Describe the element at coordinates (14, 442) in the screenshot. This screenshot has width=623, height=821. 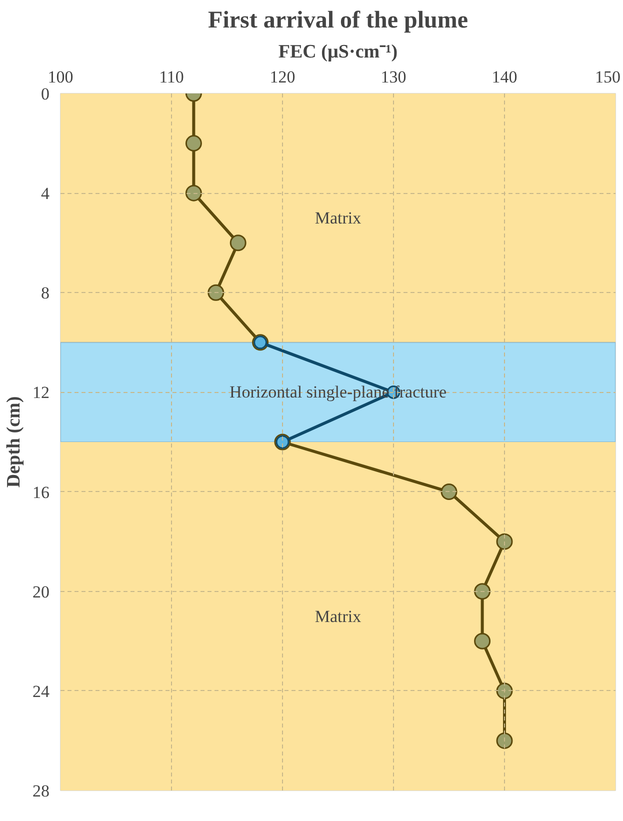
I see `y-axis-title: Depth (cm)` at that location.